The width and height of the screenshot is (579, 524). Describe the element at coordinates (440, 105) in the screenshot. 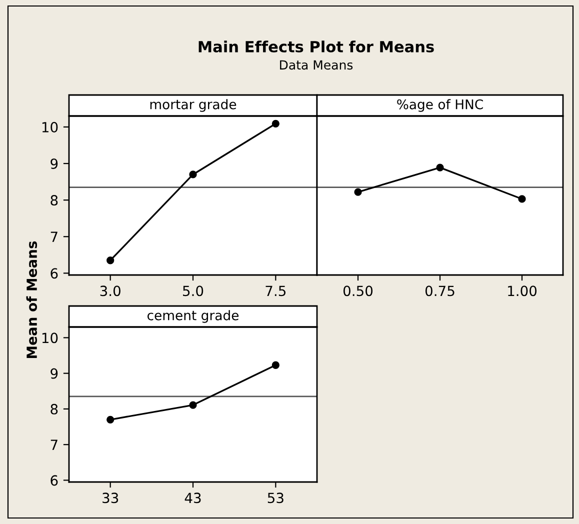

I see `chart-title: %age of HNC` at that location.